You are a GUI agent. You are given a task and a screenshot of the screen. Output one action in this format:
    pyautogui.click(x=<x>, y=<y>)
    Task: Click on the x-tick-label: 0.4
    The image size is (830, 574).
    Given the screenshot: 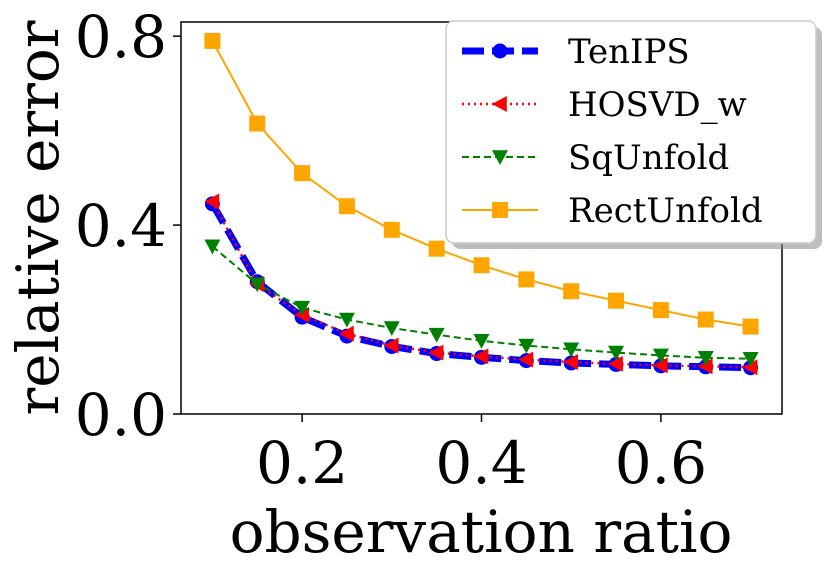 What is the action you would take?
    pyautogui.click(x=481, y=463)
    